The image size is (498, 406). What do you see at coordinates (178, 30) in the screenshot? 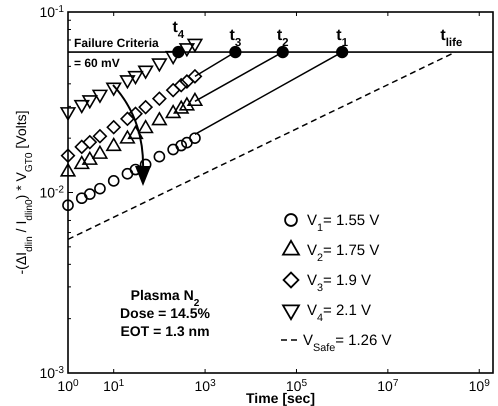
I see `annotation: t$_{4}$` at bounding box center [178, 30].